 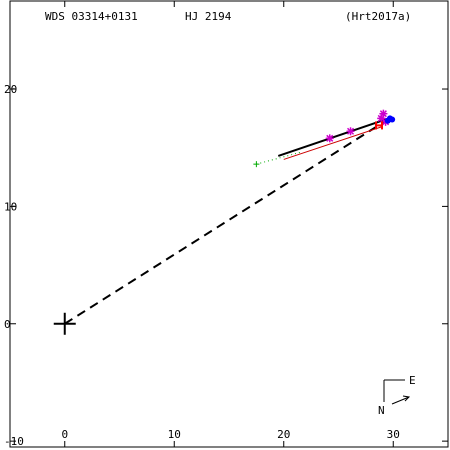 I want to click on reference-label: (Hrt2017a), so click(x=378, y=16).